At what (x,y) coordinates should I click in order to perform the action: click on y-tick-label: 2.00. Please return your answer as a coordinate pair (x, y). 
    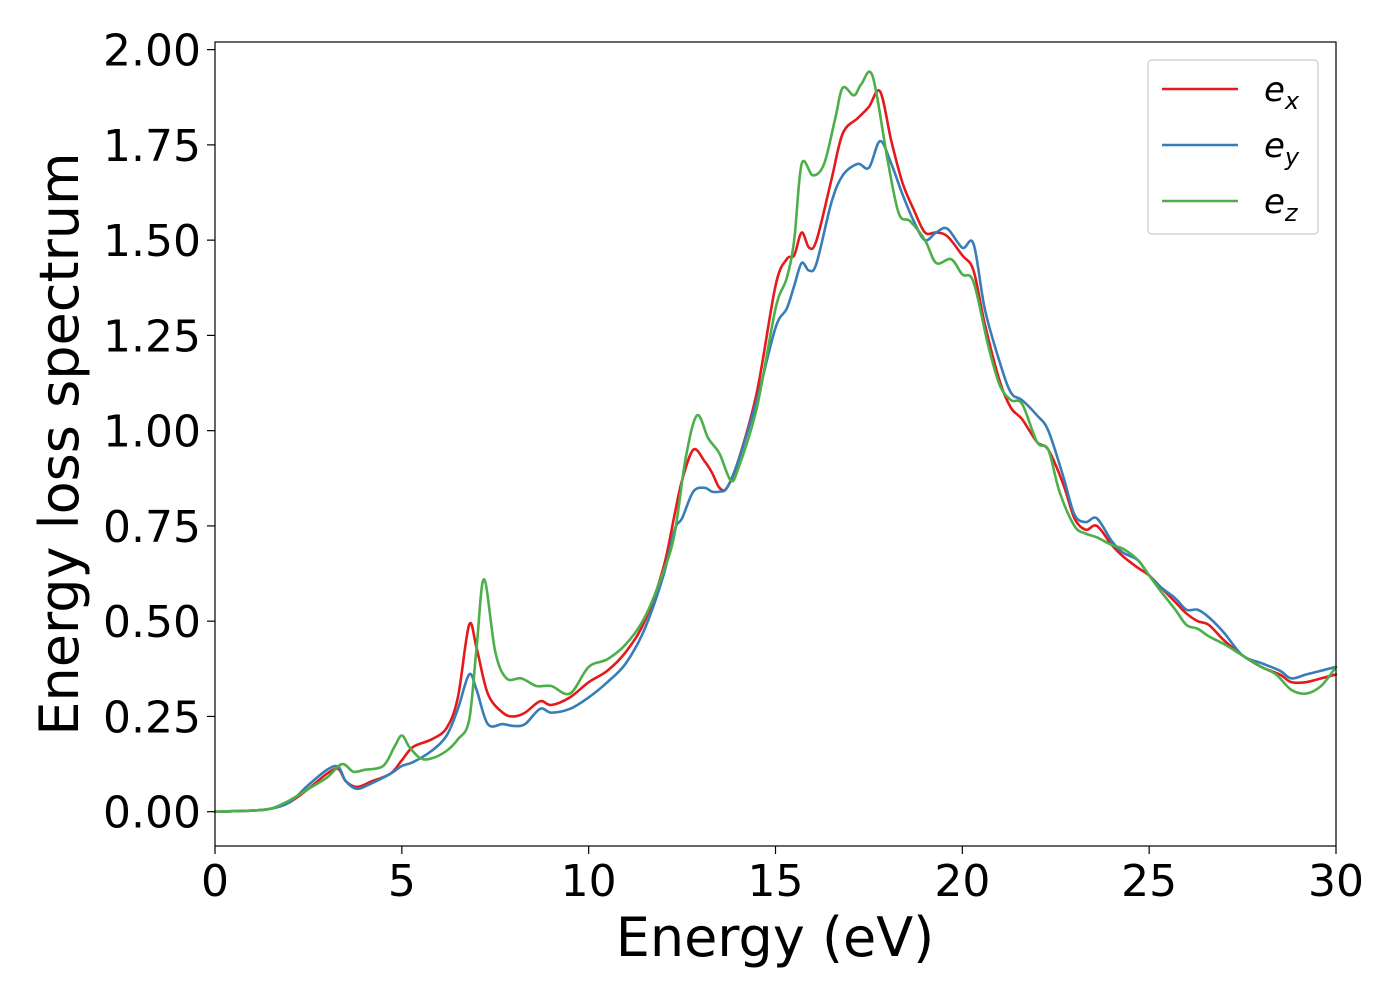
    Looking at the image, I should click on (152, 51).